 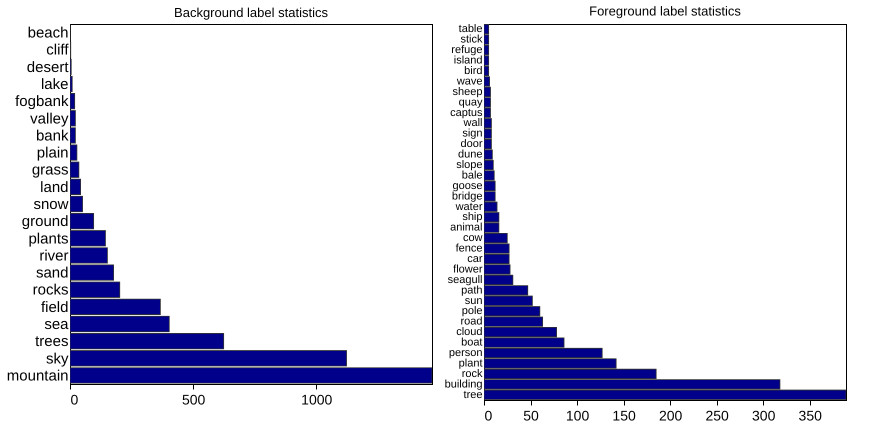 I want to click on y-tick-label: sheep, so click(x=467, y=92).